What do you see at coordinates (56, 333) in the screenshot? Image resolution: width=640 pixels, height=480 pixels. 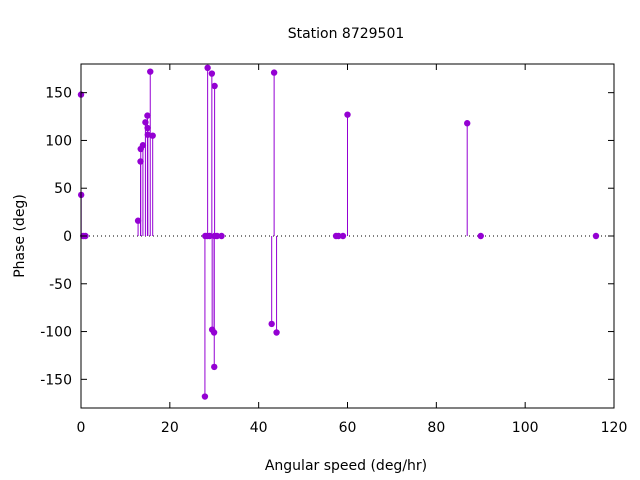 I see `y-tick-label: -100` at bounding box center [56, 333].